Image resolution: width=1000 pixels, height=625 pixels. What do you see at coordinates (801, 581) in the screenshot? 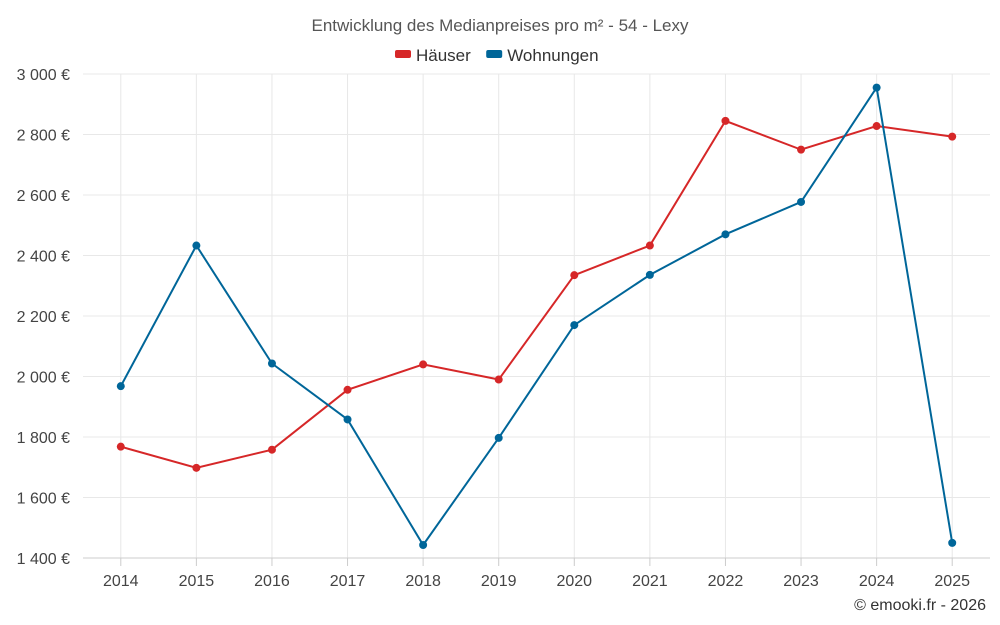
I see `x-tick-label: 2023` at bounding box center [801, 581].